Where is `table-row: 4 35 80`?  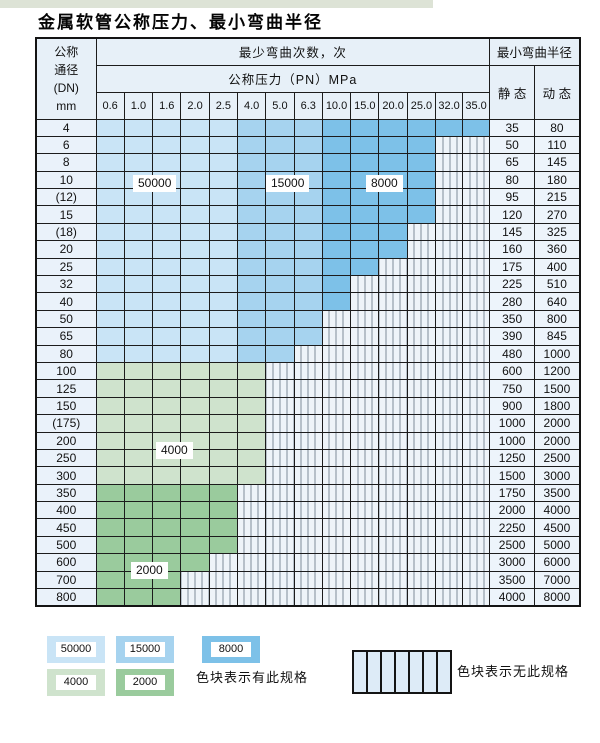 table-row: 4 35 80 is located at coordinates (308, 127).